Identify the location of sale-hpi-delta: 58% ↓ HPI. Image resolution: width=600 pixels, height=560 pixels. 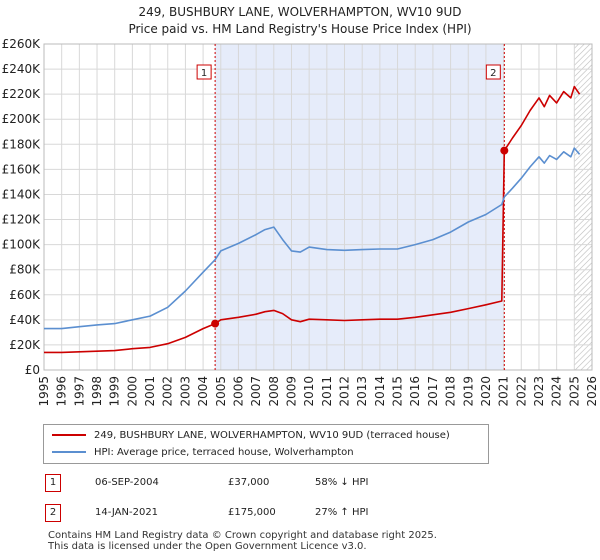
(342, 482).